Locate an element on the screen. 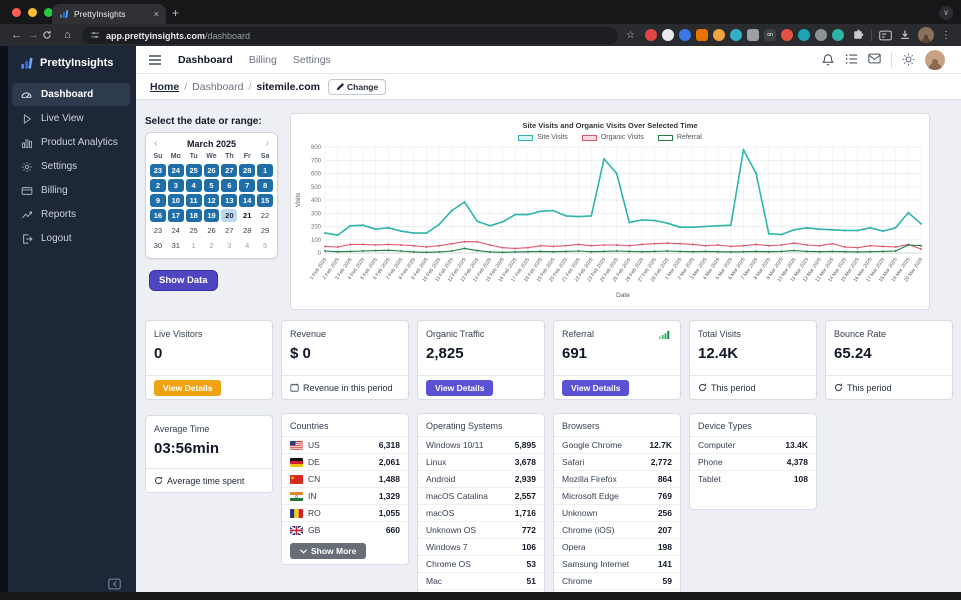 This screenshot has height=600, width=961. sidebar-item-logout: Logout is located at coordinates (71, 238).